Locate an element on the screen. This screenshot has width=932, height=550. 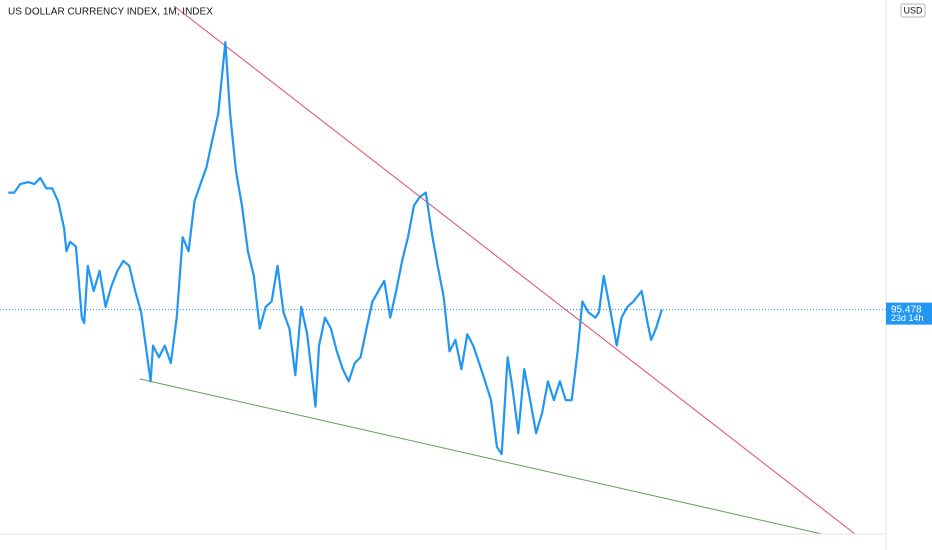
currency-label: USD is located at coordinates (913, 10).